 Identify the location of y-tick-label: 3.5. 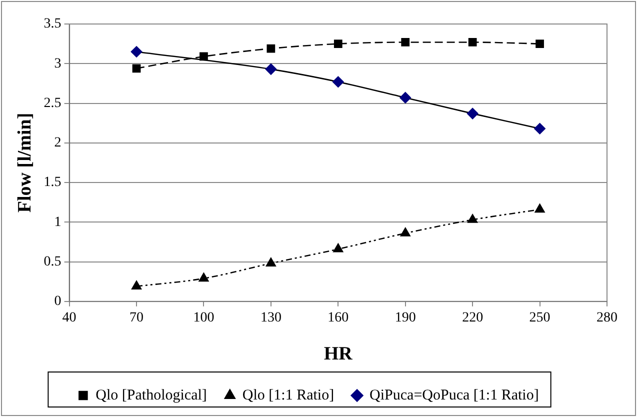
(53, 24).